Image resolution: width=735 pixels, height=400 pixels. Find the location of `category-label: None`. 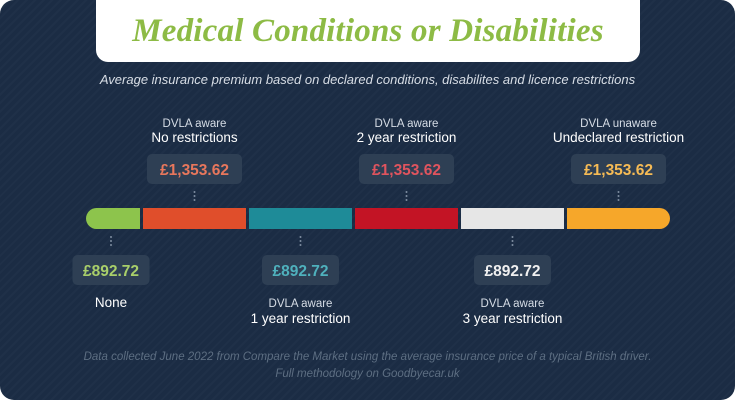

category-label: None is located at coordinates (111, 302).